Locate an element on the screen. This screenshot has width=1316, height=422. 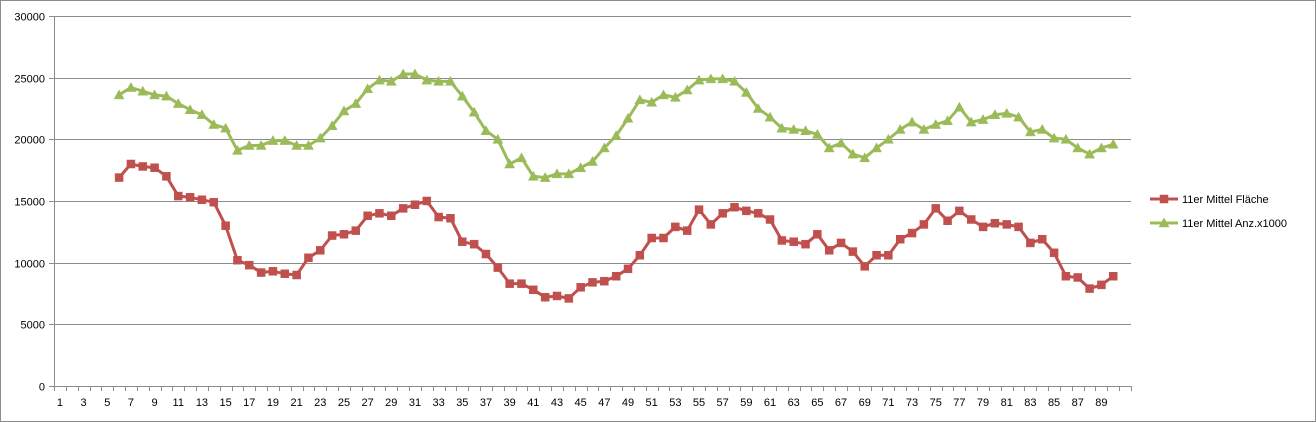
x-tick-label: 81 is located at coordinates (1007, 403).